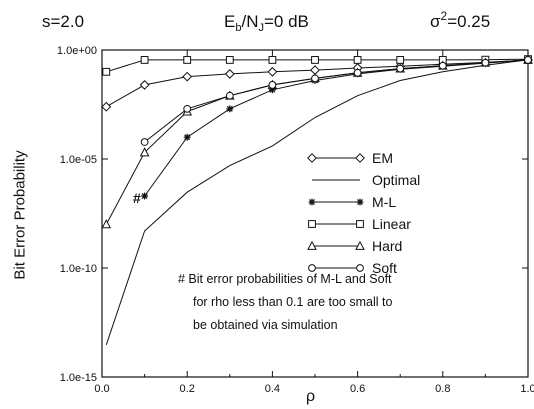 This screenshot has height=409, width=534. I want to click on legend-label-soft: Soft, so click(384, 268).